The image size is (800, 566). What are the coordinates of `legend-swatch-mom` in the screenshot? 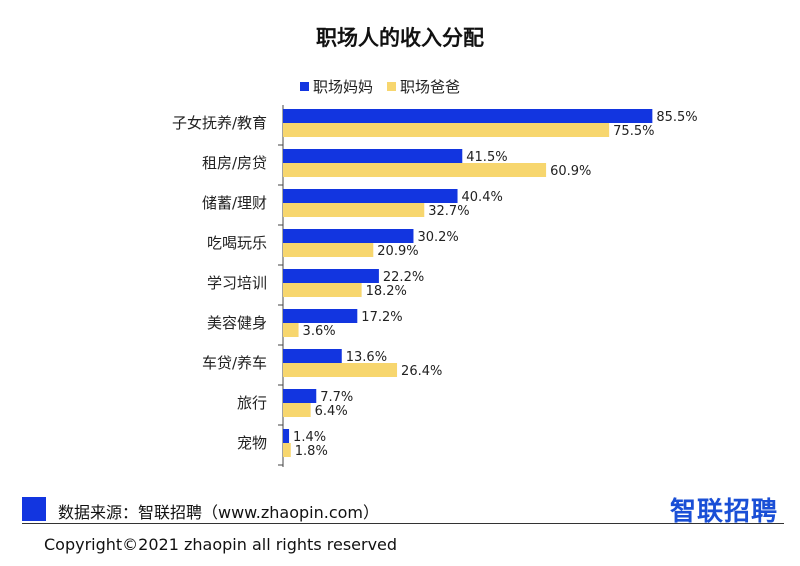 It's located at (304, 86).